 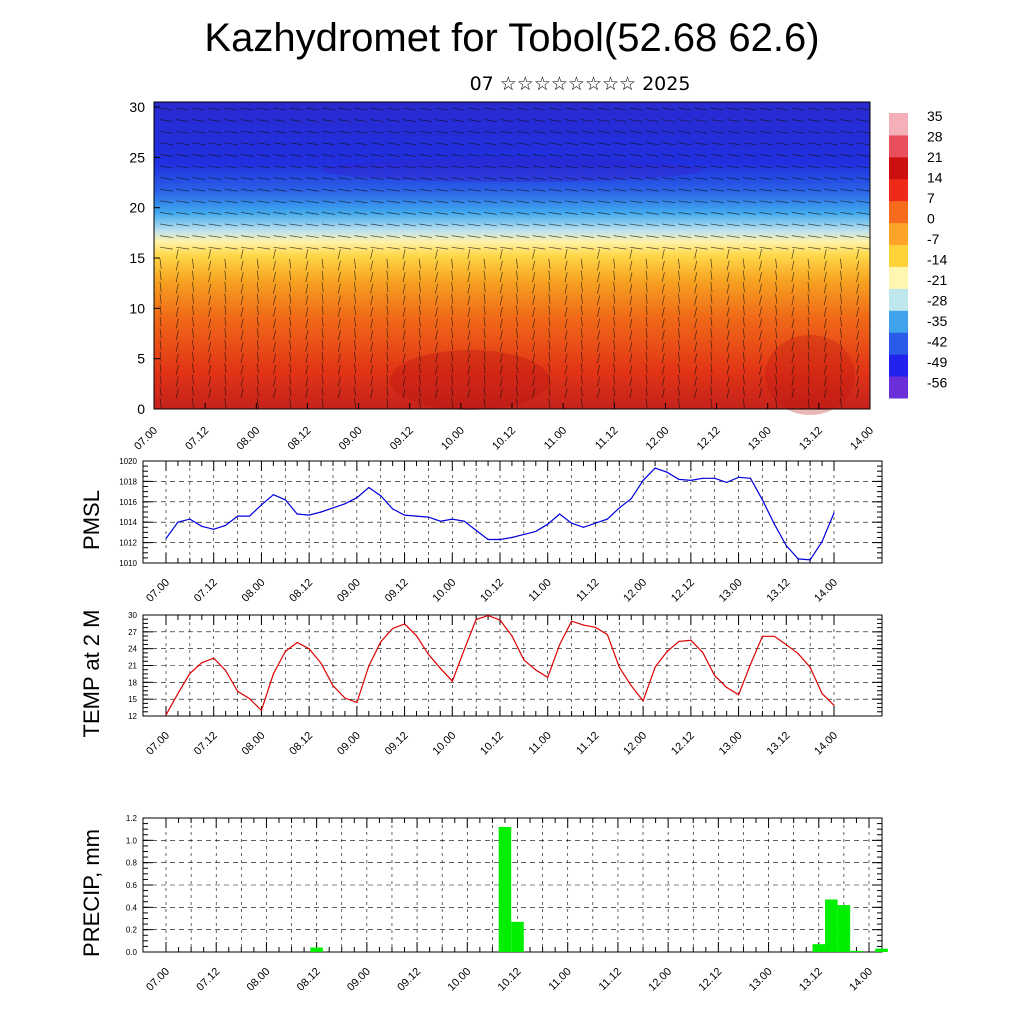 I want to click on precip-bar, so click(x=831, y=925).